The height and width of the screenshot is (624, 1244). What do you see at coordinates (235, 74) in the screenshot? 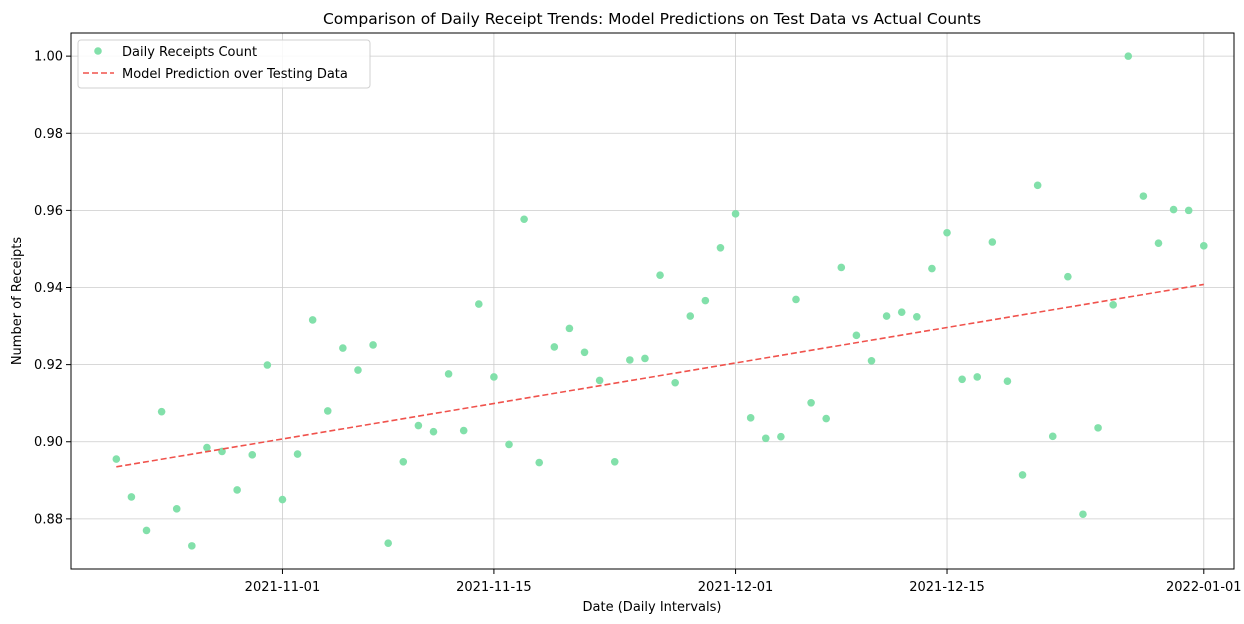
I see `legend-label-line: Model Prediction over Testing Data` at bounding box center [235, 74].